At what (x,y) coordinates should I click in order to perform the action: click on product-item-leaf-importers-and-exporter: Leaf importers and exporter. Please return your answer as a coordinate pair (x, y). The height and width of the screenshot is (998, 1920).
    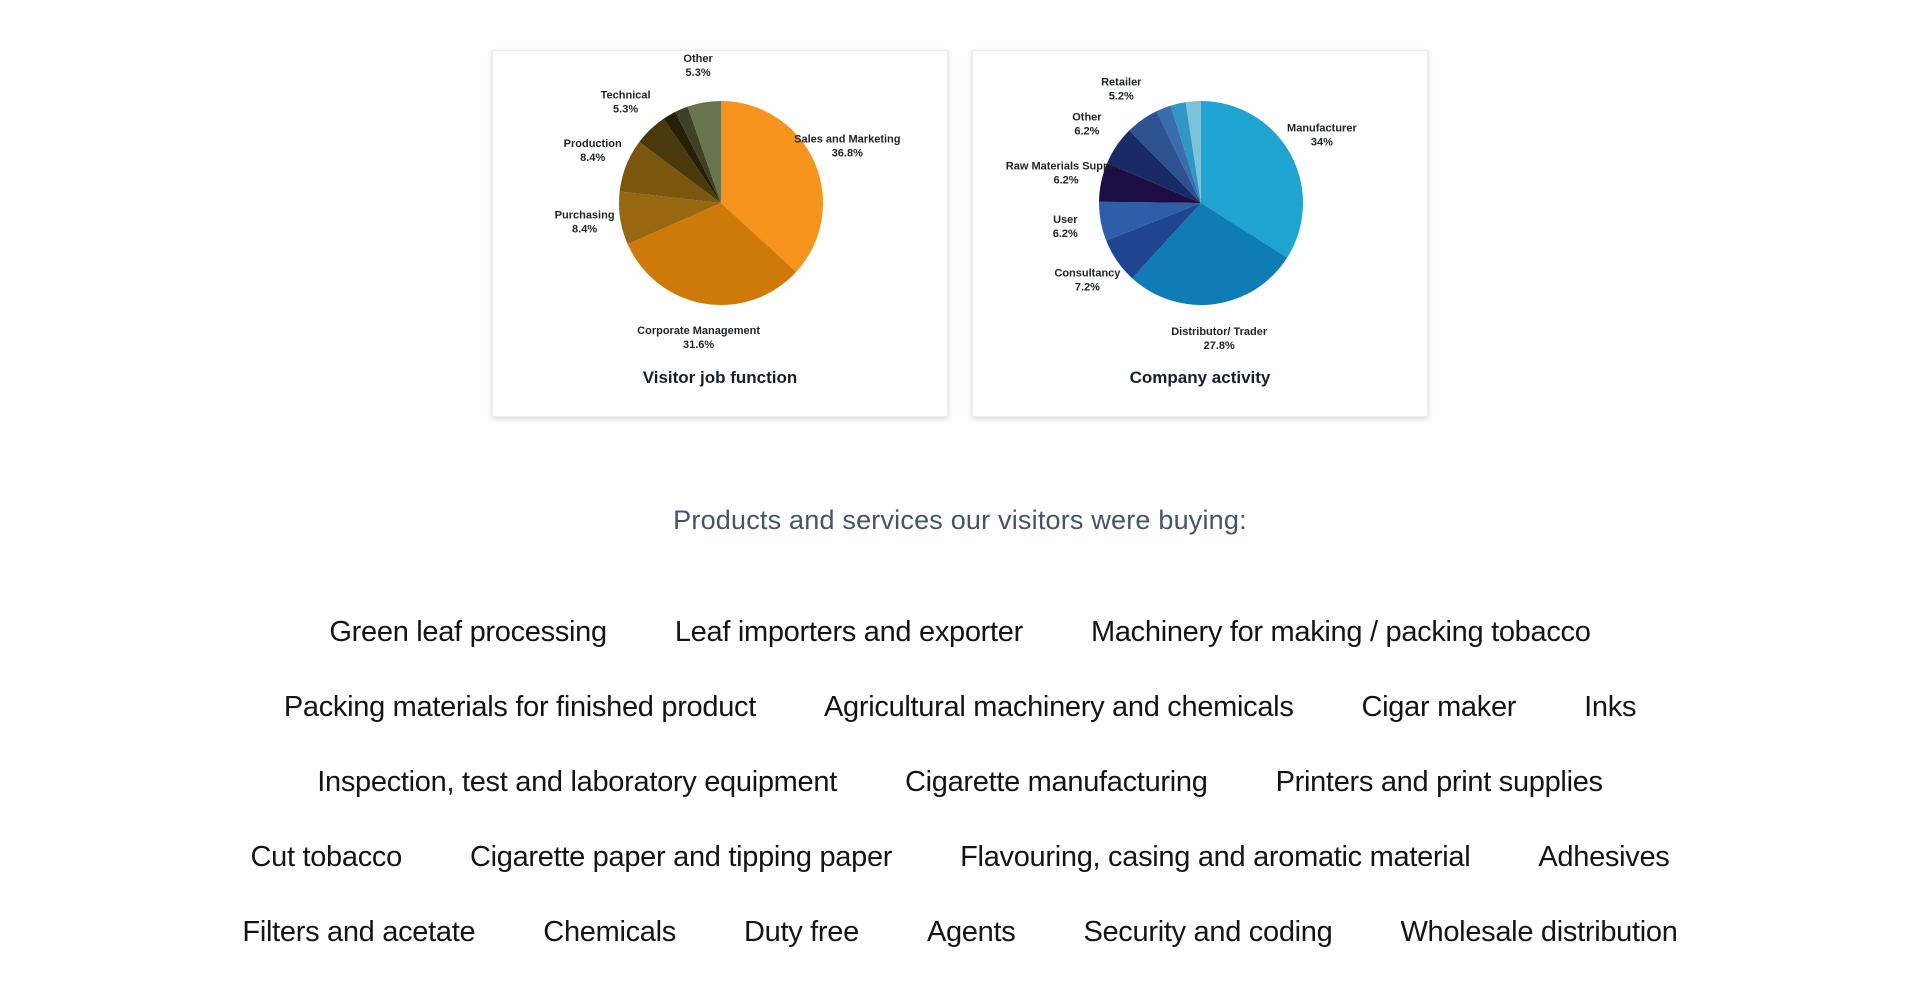
    Looking at the image, I should click on (848, 632).